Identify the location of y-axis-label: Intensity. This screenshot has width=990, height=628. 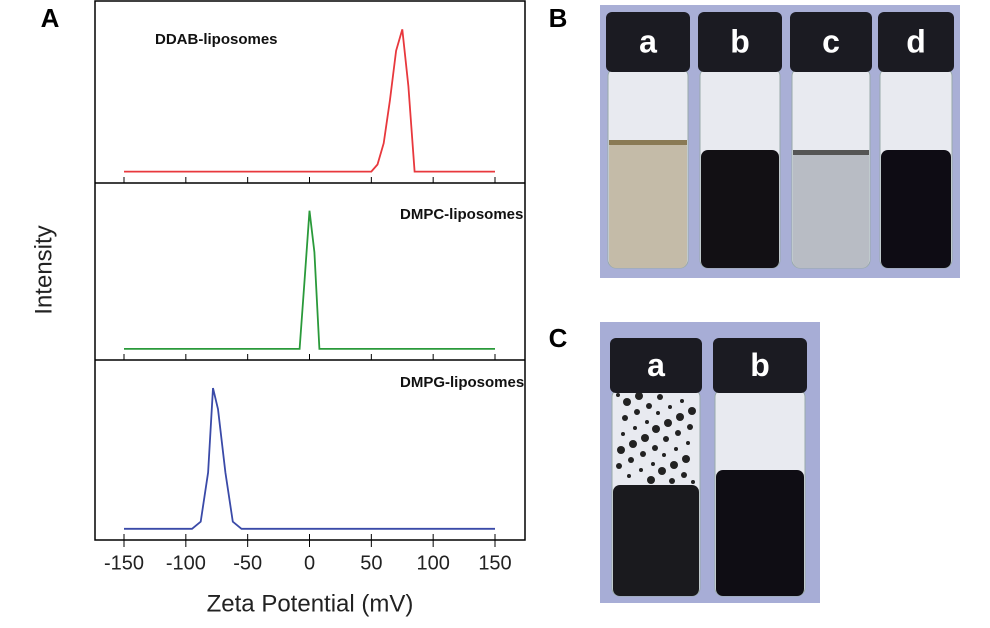
(43, 269).